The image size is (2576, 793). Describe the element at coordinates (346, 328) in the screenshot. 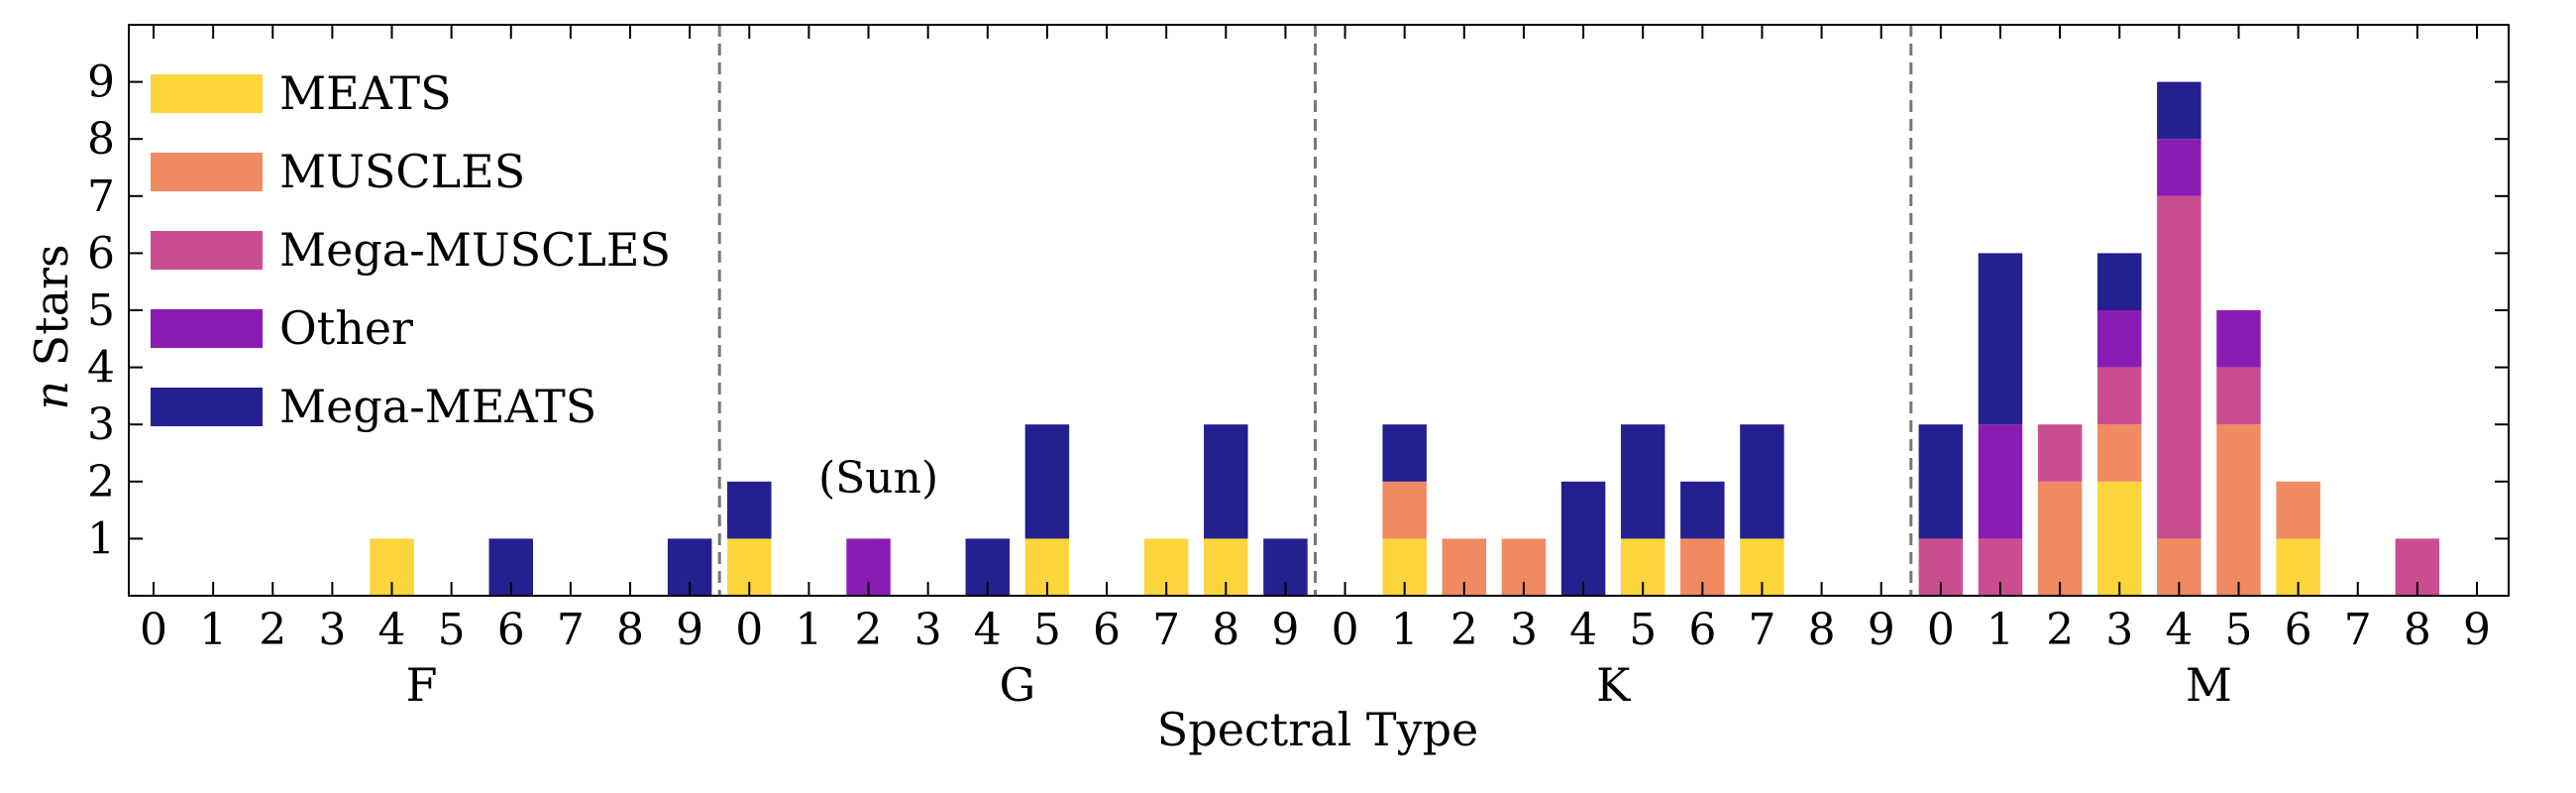

I see `legend-label: Other` at that location.